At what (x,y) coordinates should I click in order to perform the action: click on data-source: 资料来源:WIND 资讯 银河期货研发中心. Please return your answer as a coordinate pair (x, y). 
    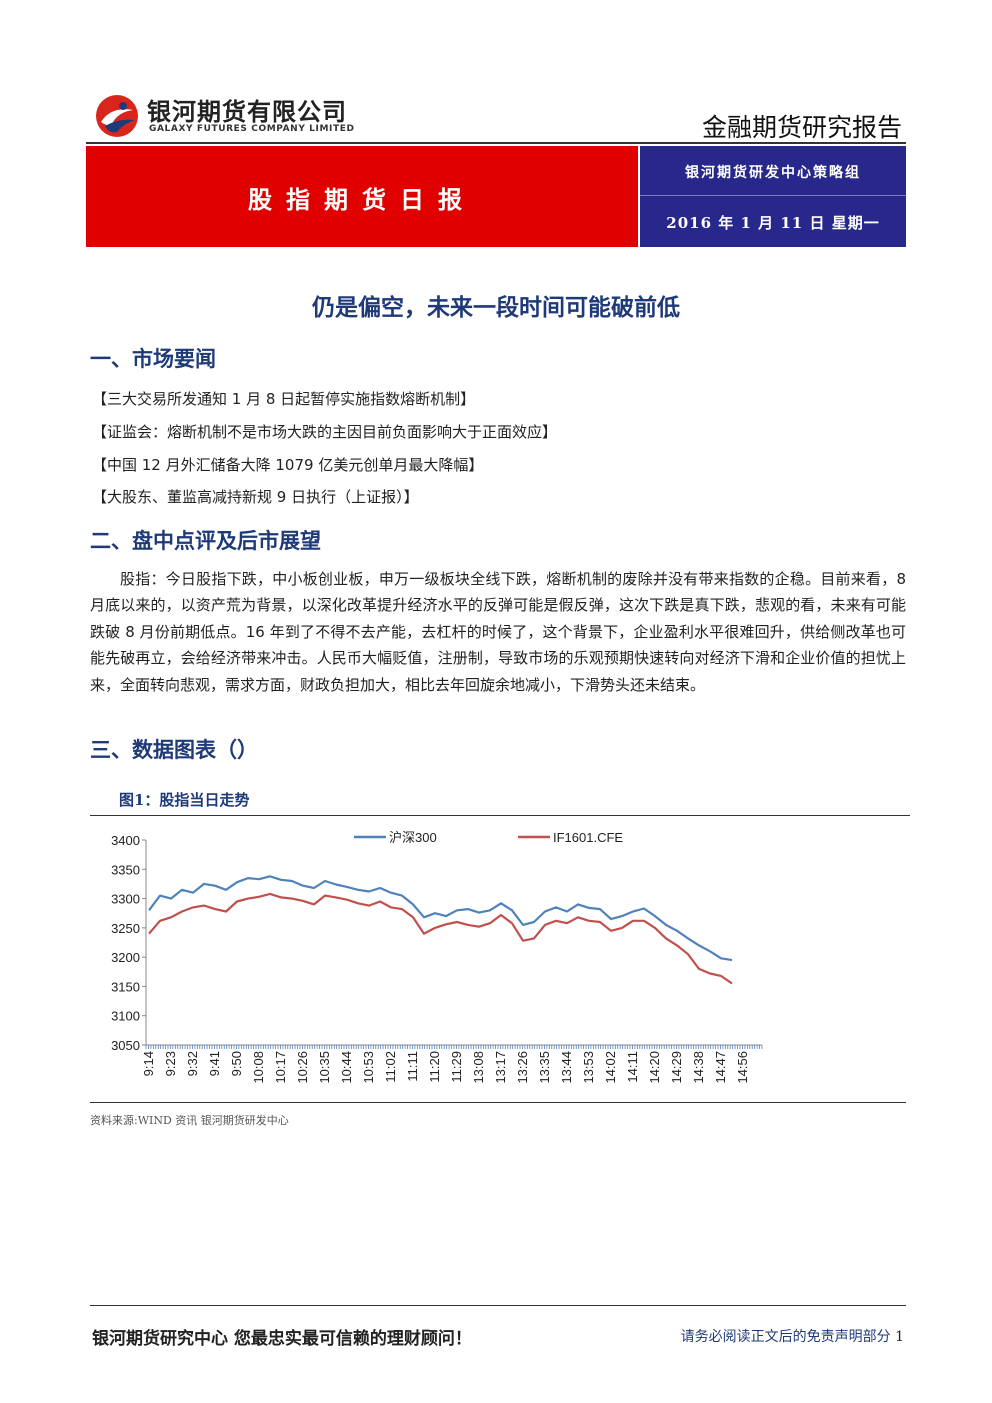
    Looking at the image, I should click on (189, 1120).